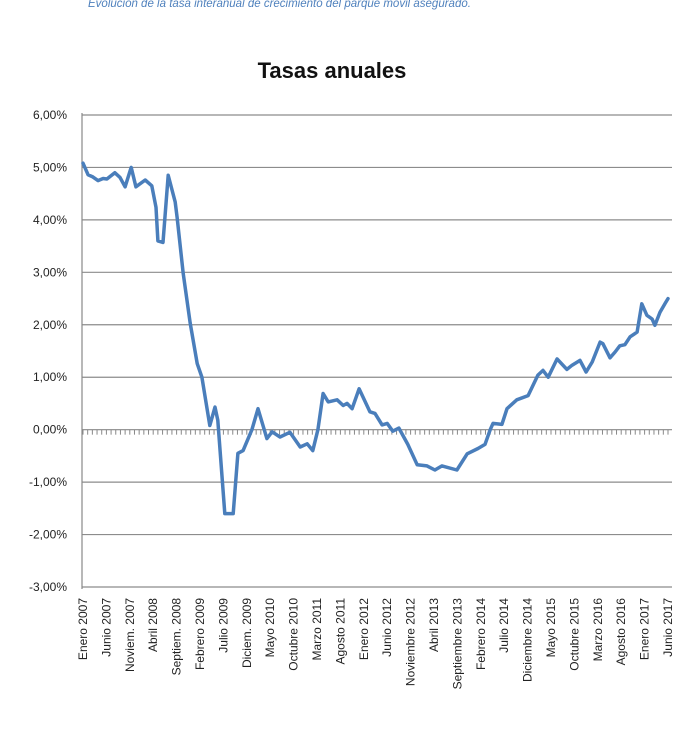 Image resolution: width=680 pixels, height=729 pixels. What do you see at coordinates (621, 632) in the screenshot?
I see `x-tick-label: Agosto 2016` at bounding box center [621, 632].